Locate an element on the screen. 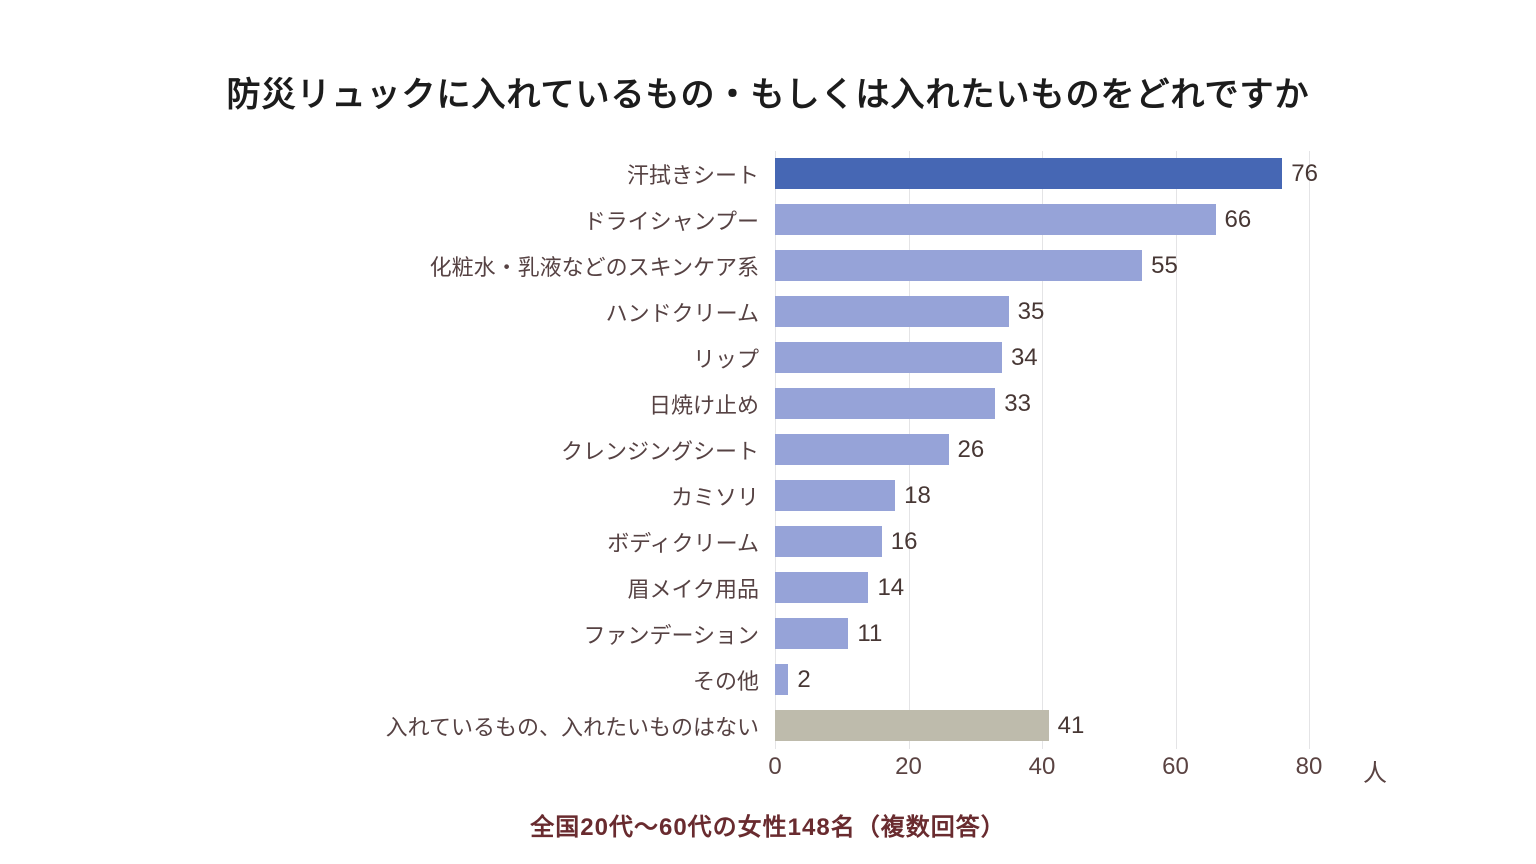  x-axis-tick-label: 0 is located at coordinates (775, 766).